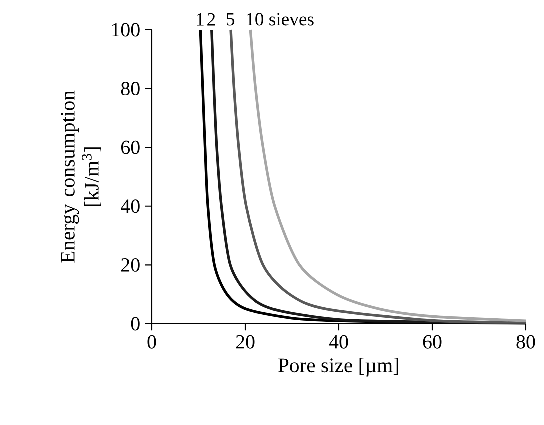 This screenshot has height=425, width=544. What do you see at coordinates (212, 19) in the screenshot?
I see `annotation: 2` at bounding box center [212, 19].